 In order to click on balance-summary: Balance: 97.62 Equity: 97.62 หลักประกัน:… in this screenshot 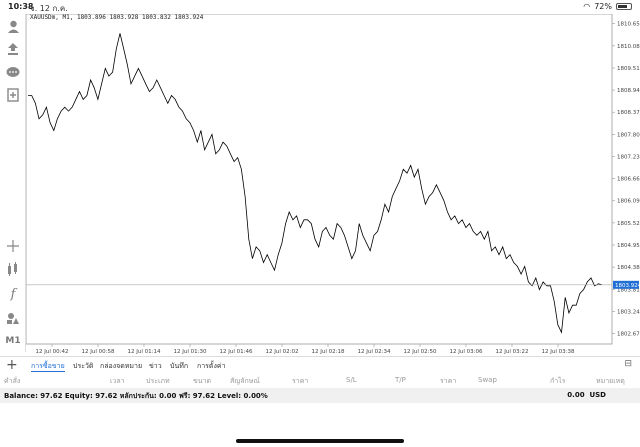, I will do `click(136, 396)`.